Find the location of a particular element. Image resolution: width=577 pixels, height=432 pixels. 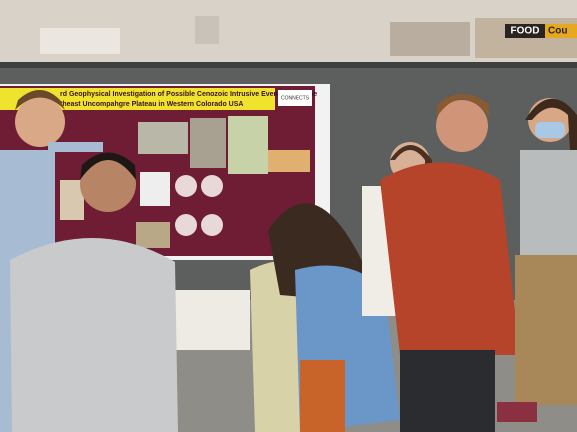

poster-logo-text: CONNECTS is located at coordinates (295, 98).